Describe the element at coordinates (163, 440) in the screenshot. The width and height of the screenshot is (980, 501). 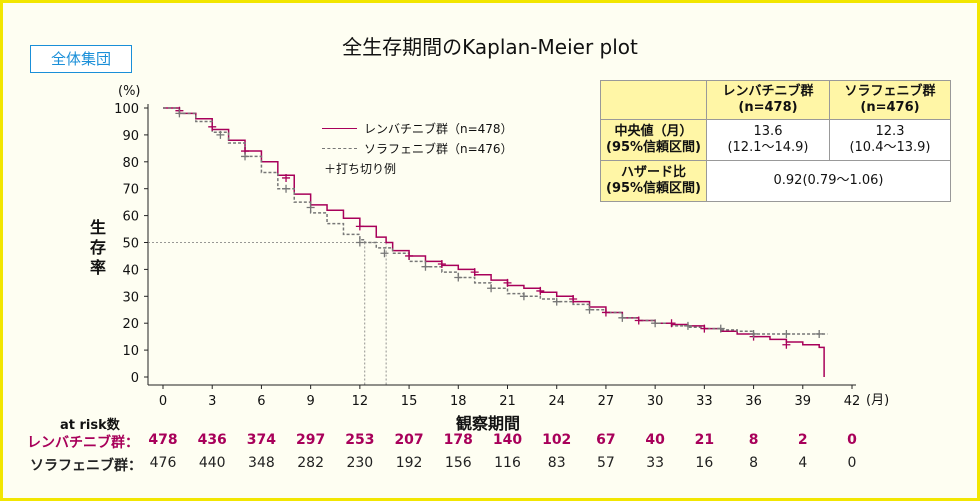
I see `at-risk-lenvatinib-value: 478` at that location.